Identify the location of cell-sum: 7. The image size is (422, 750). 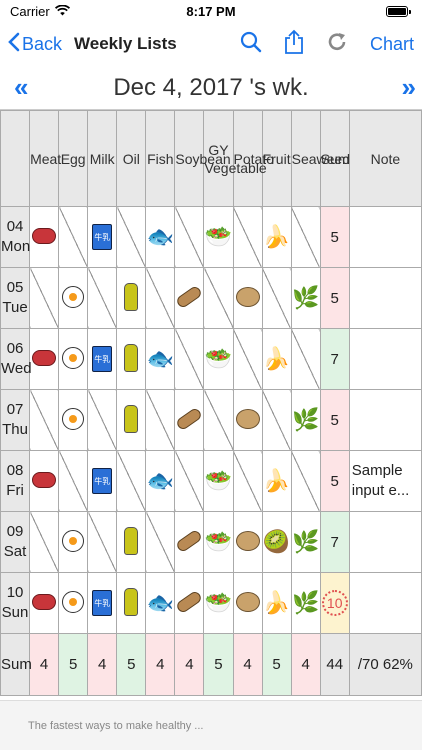
(334, 542).